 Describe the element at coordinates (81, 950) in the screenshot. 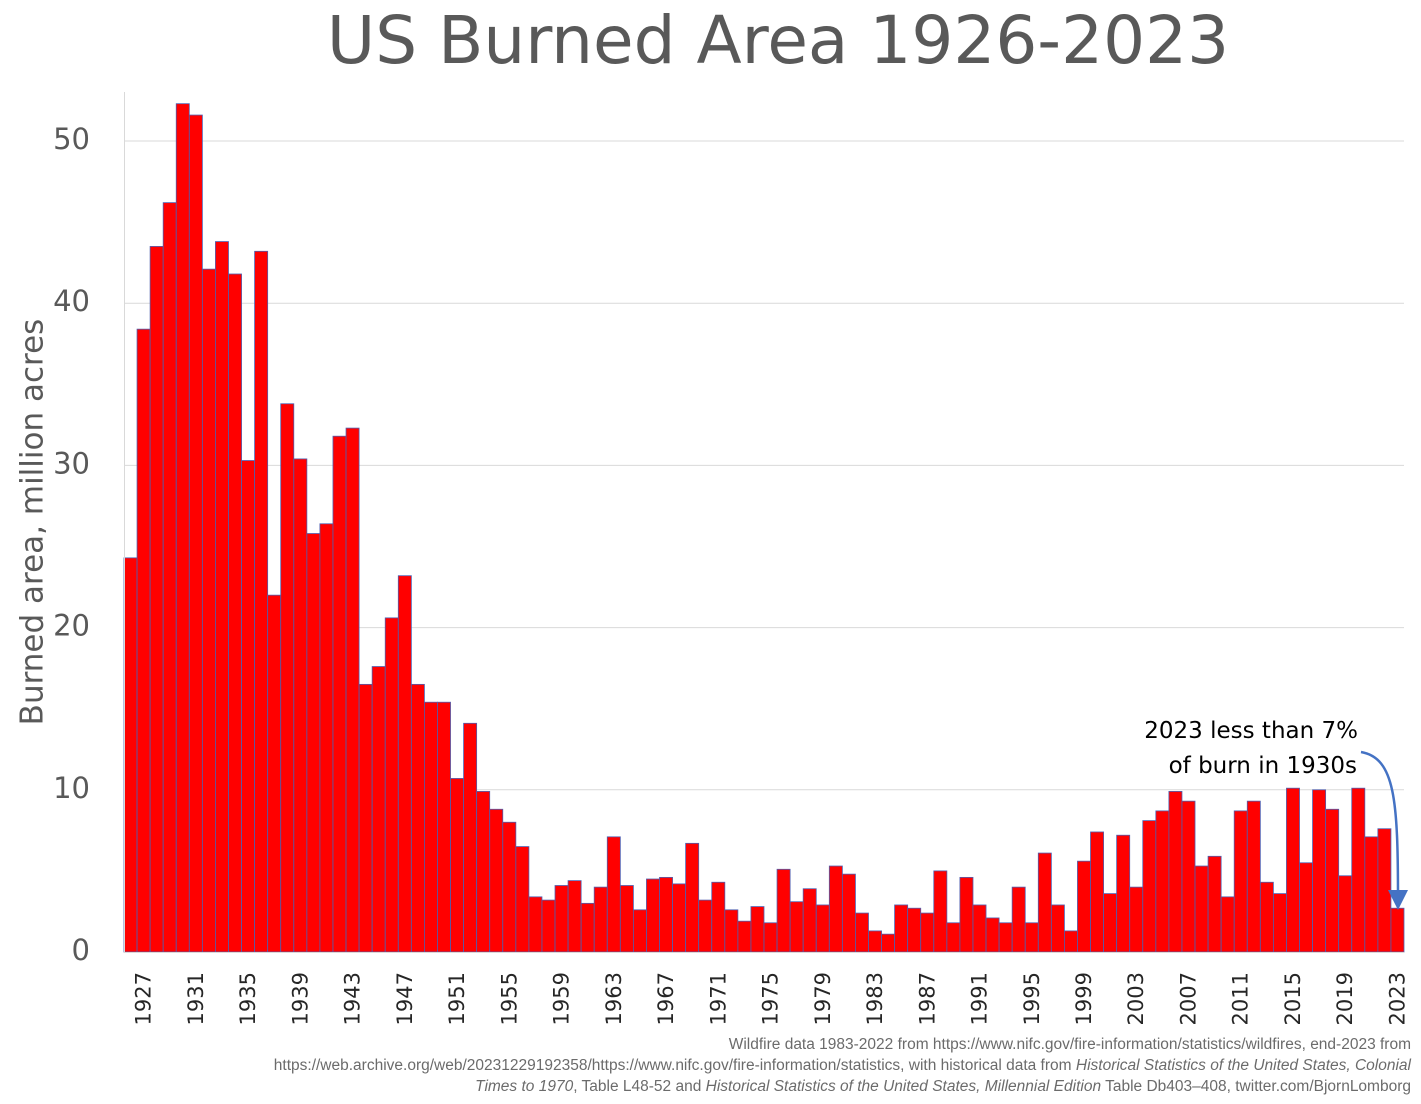

I see `y-tick-label: 0` at that location.